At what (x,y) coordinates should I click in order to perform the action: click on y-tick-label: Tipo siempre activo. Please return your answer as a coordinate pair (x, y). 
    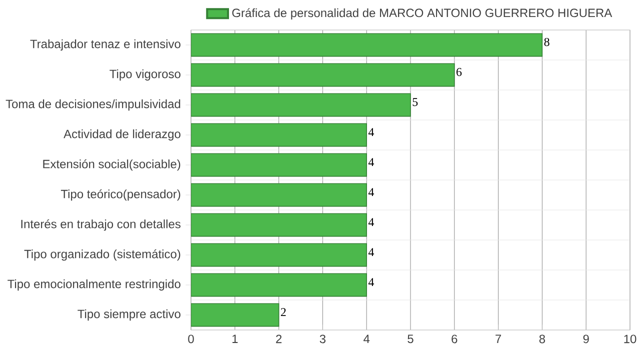
    Looking at the image, I should click on (129, 315).